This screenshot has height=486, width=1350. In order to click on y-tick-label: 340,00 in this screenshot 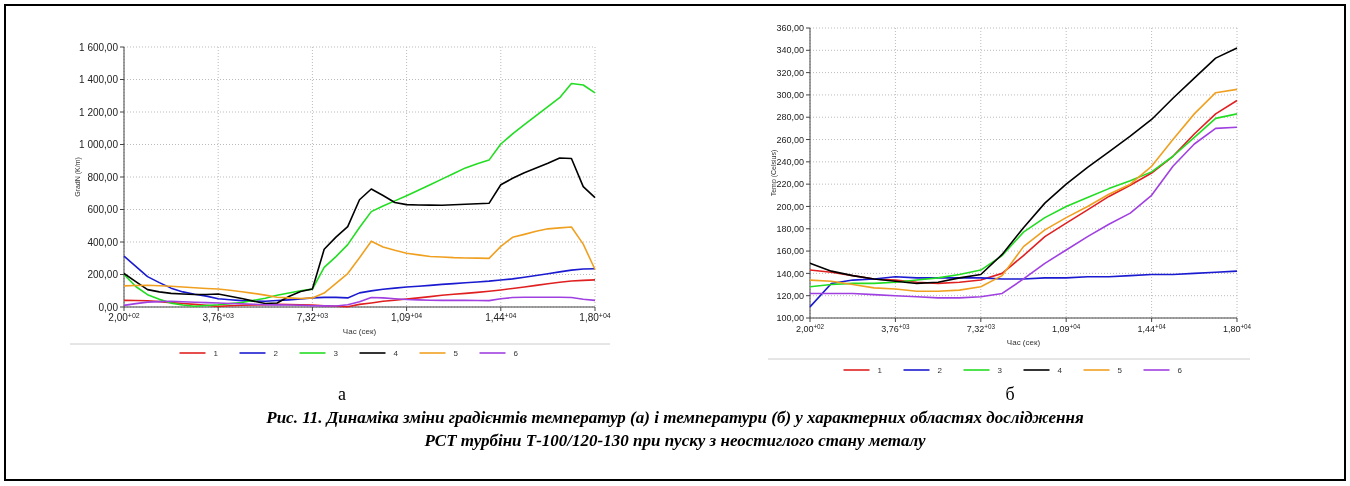, I will do `click(790, 50)`.